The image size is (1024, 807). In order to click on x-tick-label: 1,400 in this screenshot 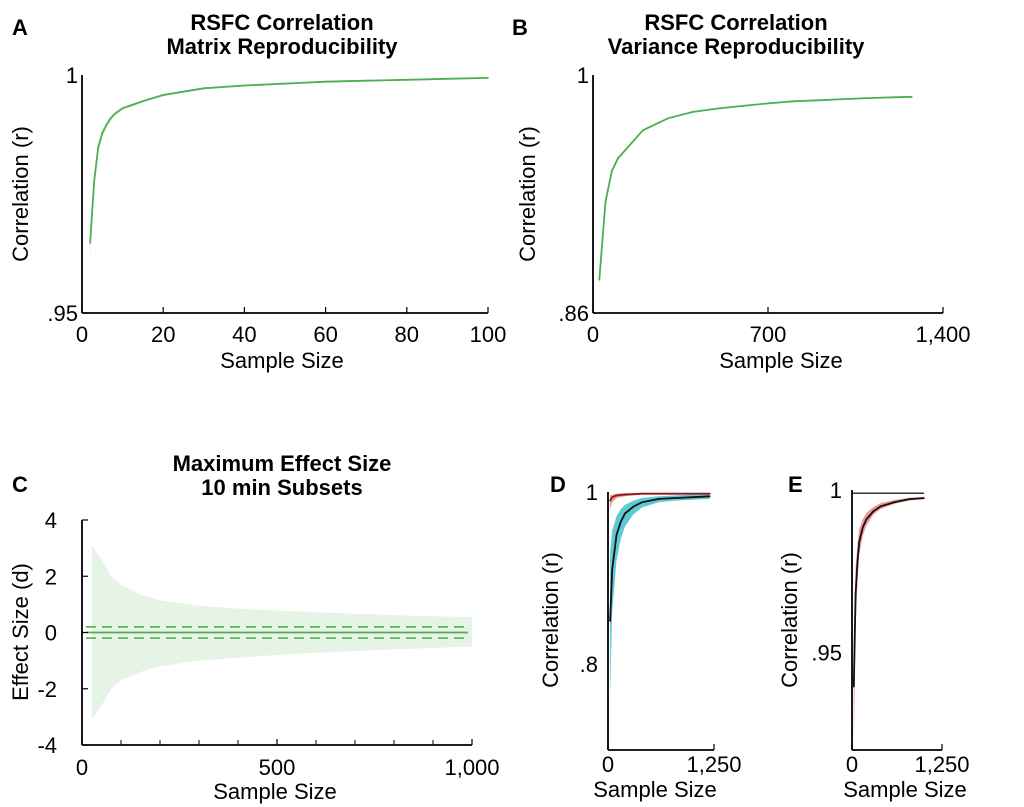, I will do `click(942, 334)`.